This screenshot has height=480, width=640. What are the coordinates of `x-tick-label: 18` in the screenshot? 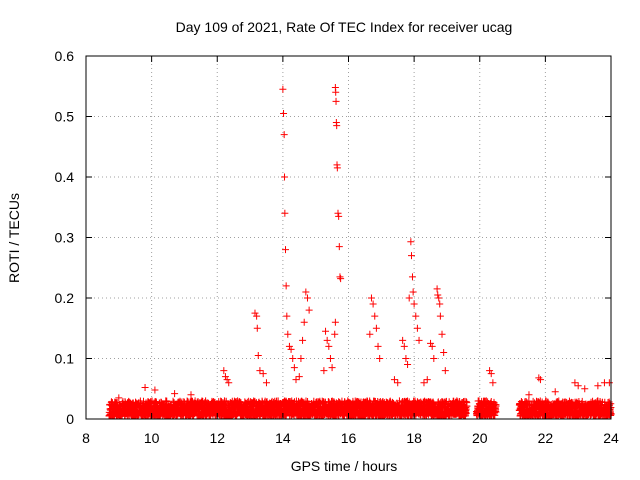 It's located at (414, 438).